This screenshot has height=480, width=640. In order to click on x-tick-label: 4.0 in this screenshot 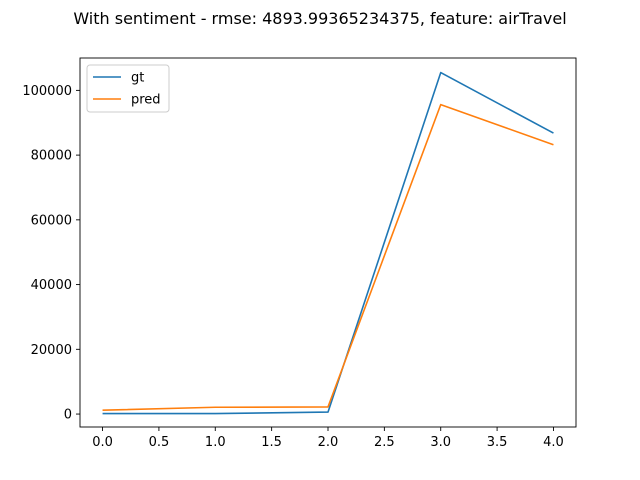, I will do `click(553, 442)`.